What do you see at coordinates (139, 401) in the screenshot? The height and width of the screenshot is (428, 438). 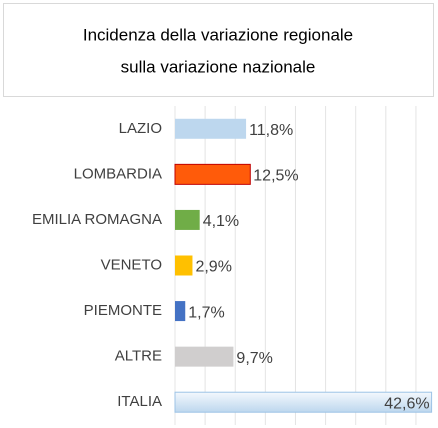 I see `category-label: ITALIA` at bounding box center [139, 401].